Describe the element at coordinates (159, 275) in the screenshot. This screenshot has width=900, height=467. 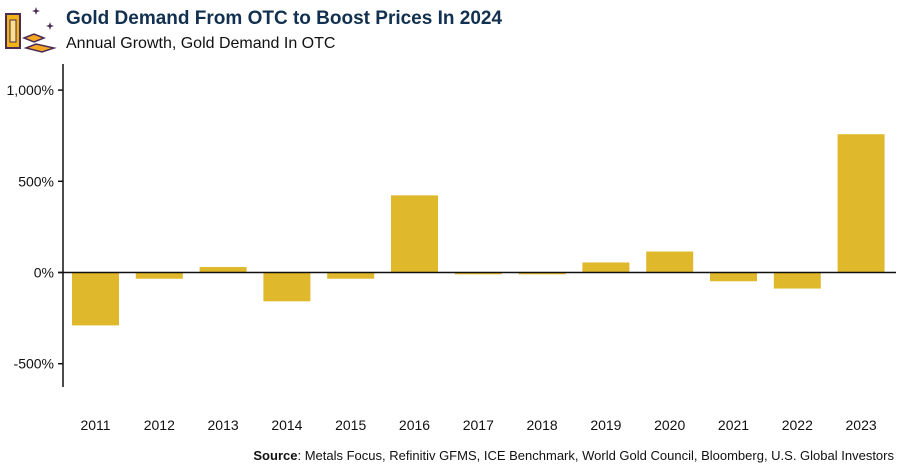
I see `bar-2012` at that location.